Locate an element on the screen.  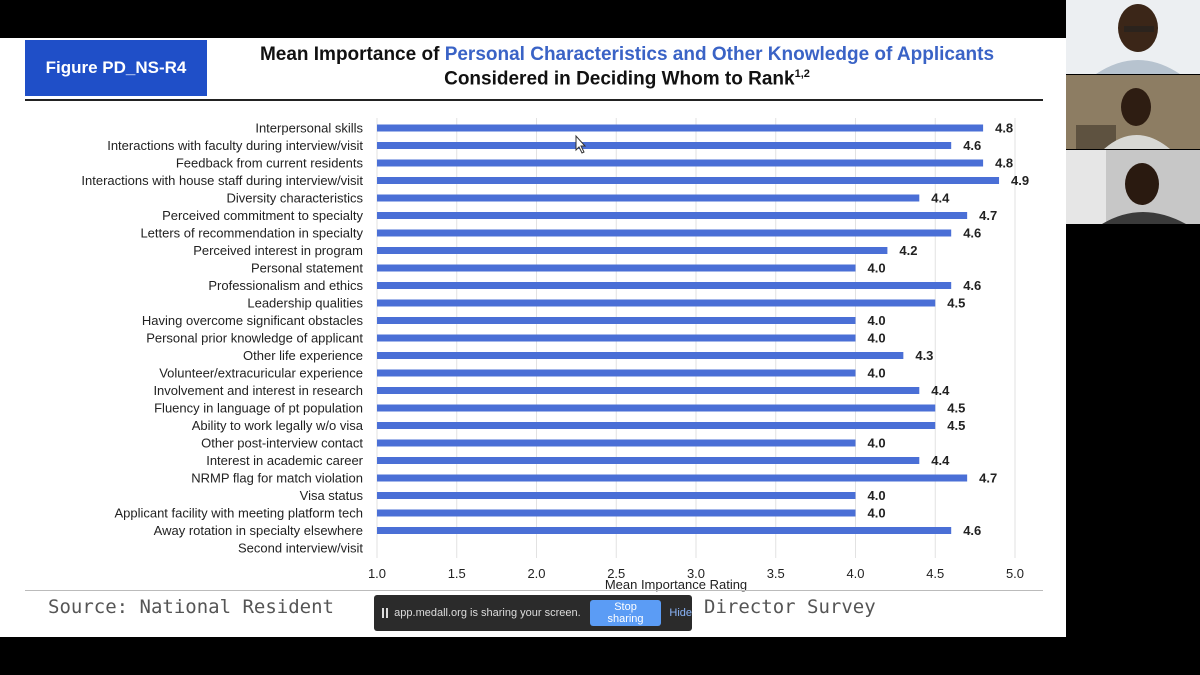
data-label: 4.2 is located at coordinates (908, 250).